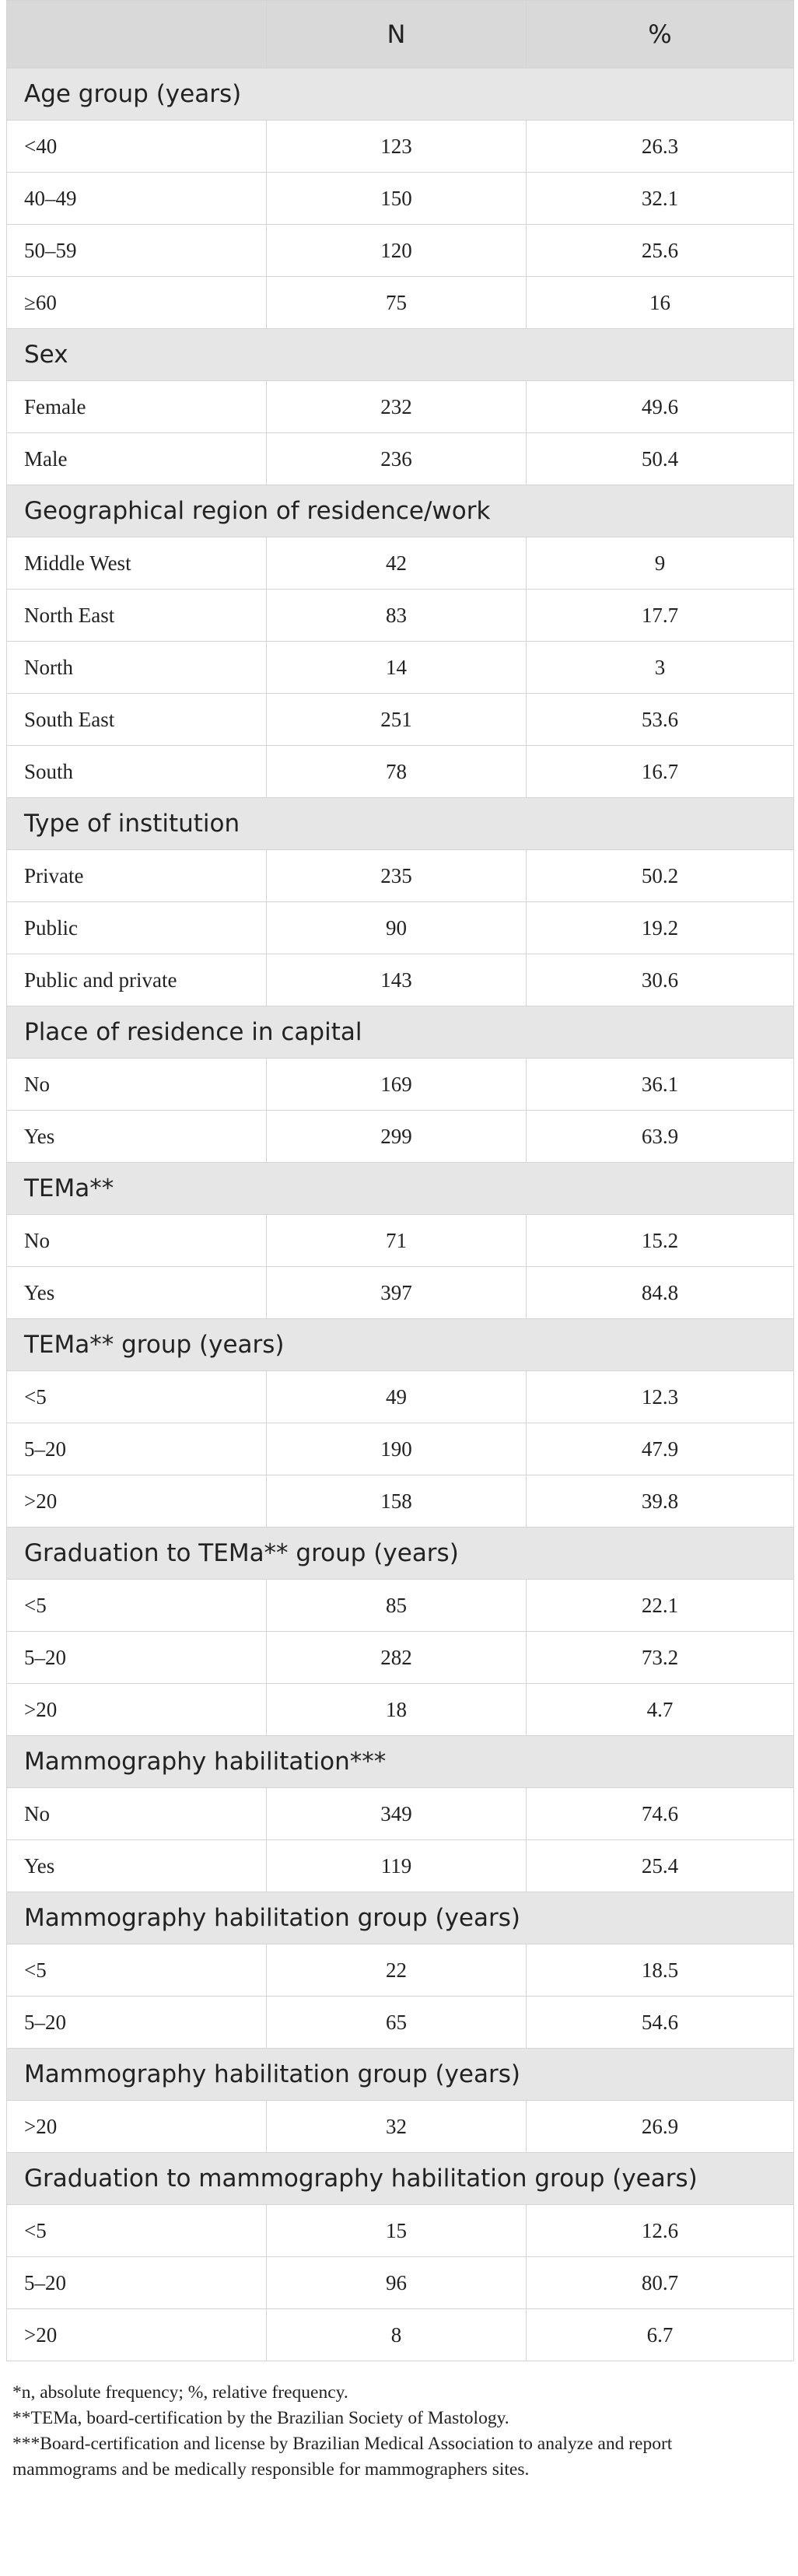 Image resolution: width=798 pixels, height=2576 pixels. I want to click on percent-value-cell: 30.6, so click(660, 980).